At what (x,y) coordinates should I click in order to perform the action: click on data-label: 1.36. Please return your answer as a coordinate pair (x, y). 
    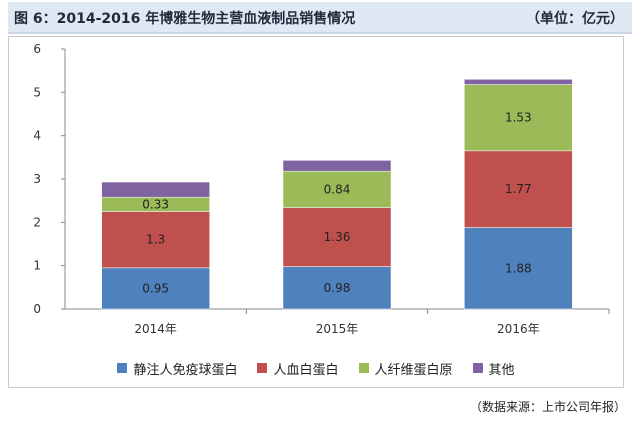
    Looking at the image, I should click on (337, 237).